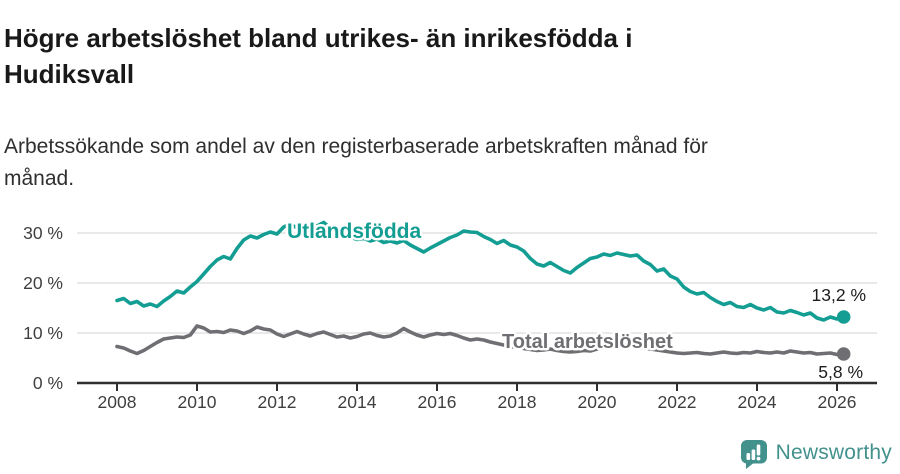 This screenshot has width=900, height=474. Describe the element at coordinates (48, 383) in the screenshot. I see `y-axis-tick-label: 0 %` at that location.